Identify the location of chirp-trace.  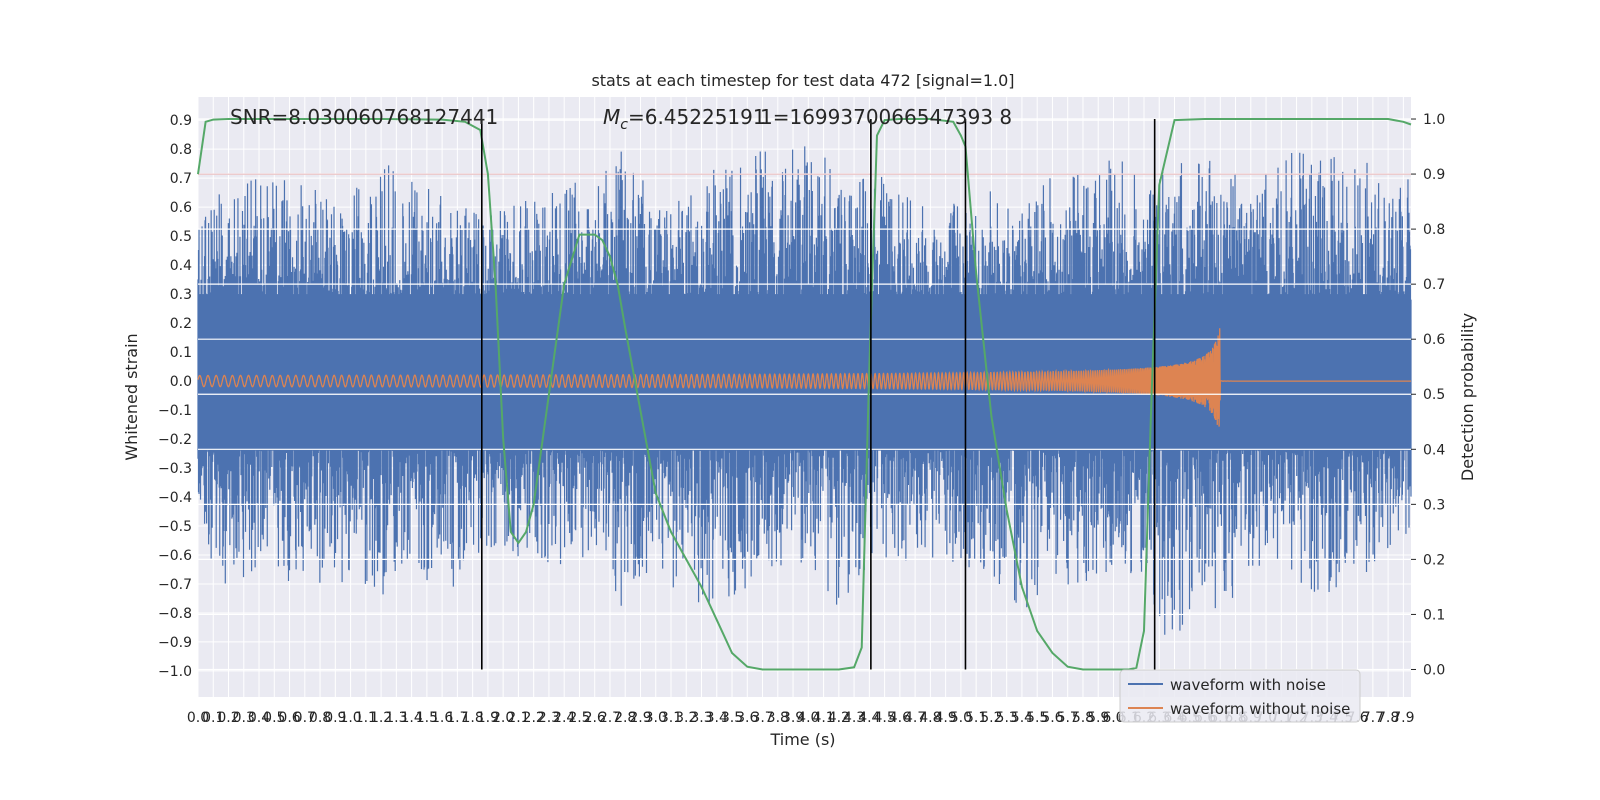
(804, 377).